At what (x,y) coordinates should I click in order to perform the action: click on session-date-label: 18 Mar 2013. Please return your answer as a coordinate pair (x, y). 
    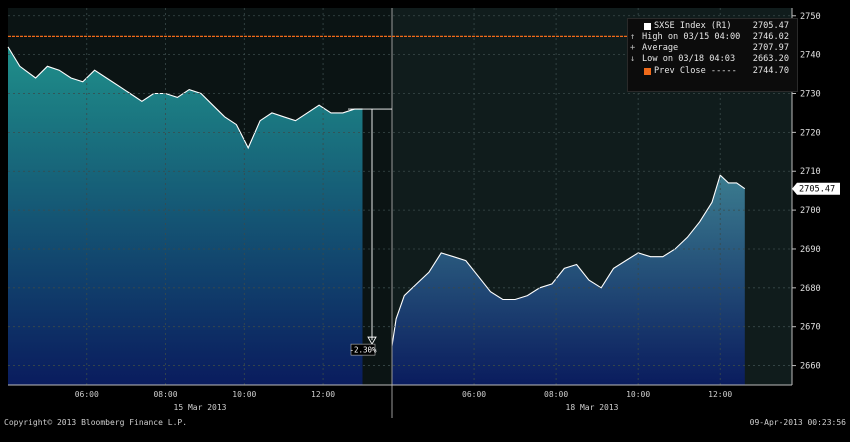
    Looking at the image, I should click on (592, 407).